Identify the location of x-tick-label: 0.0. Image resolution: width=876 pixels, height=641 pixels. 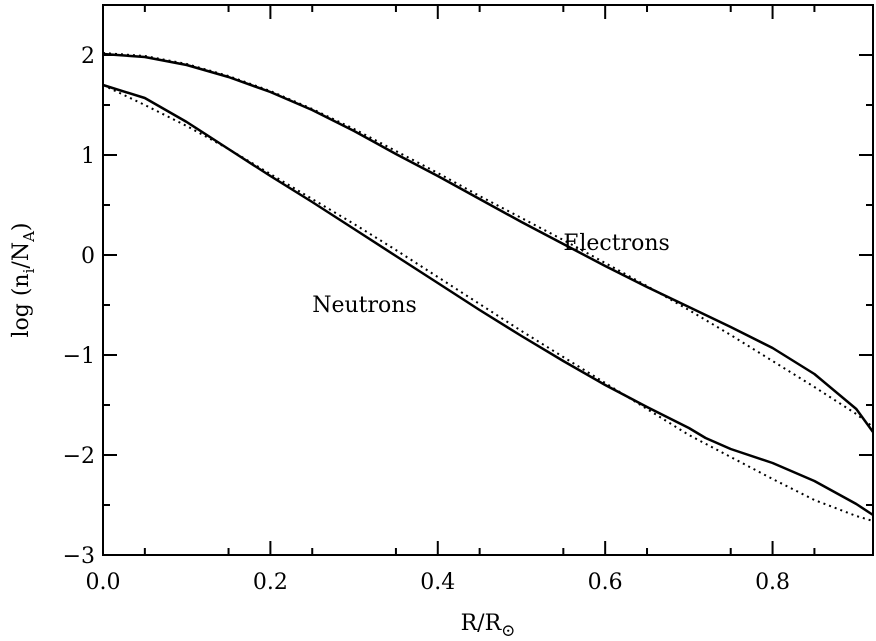
(103, 582).